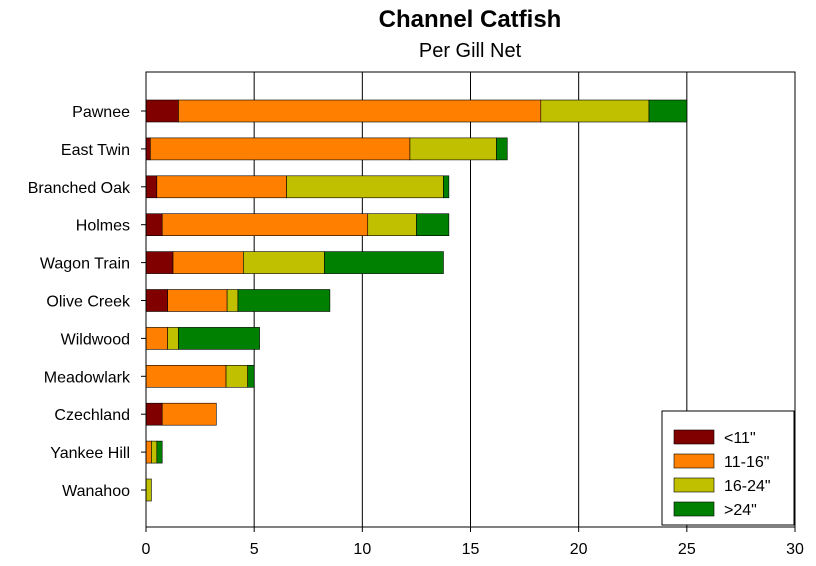 The height and width of the screenshot is (566, 816). I want to click on category-label: Meadowlark, so click(87, 377).